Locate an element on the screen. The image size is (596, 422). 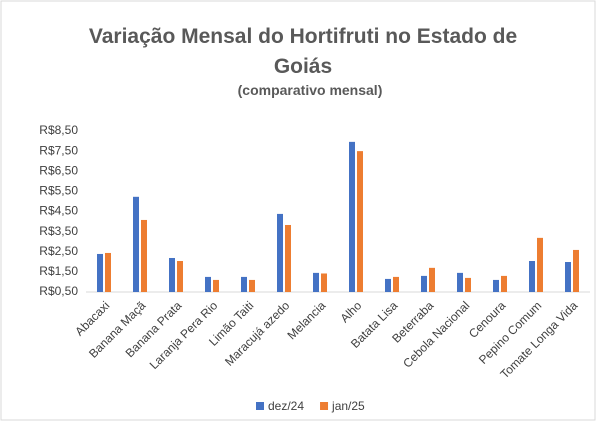
y-tick-label: R$5,50 is located at coordinates (58, 191).